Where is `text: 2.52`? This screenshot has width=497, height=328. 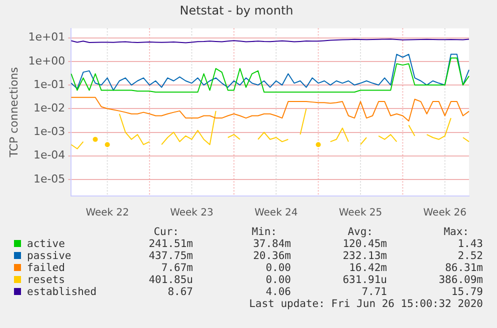
text: 2.52 is located at coordinates (470, 256).